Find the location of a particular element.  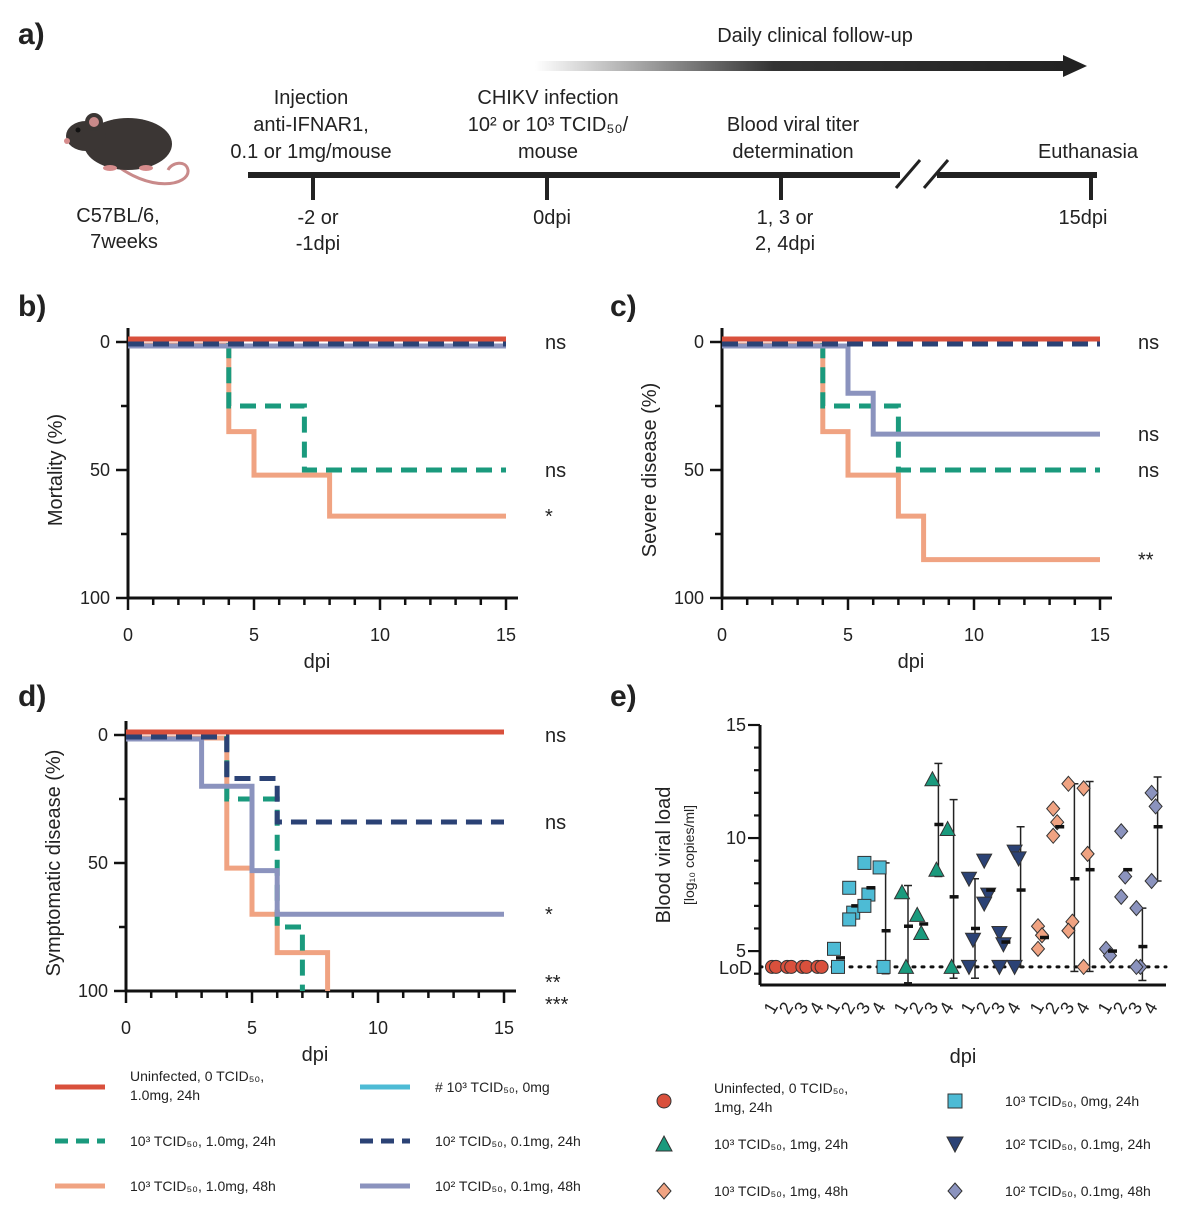

series-line-c102_01mg_48h is located at coordinates (315, 826).